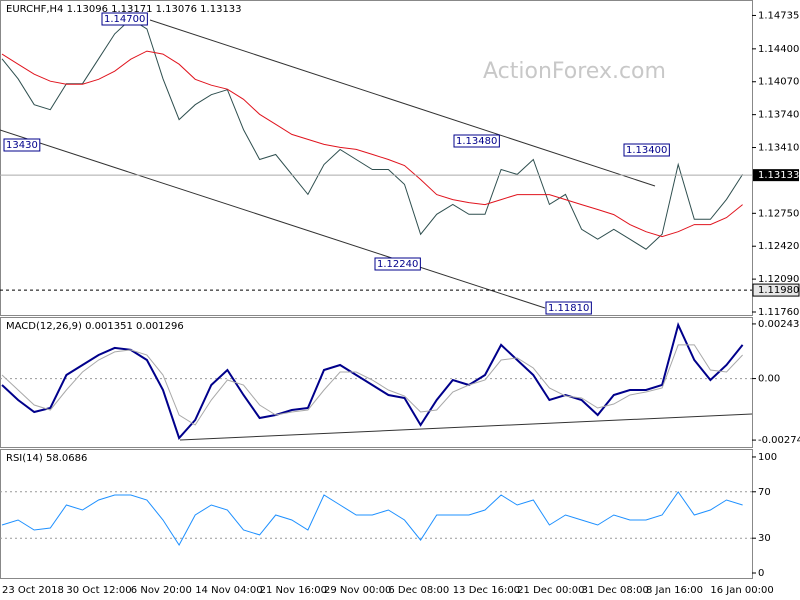 This screenshot has width=800, height=600. Describe the element at coordinates (574, 71) in the screenshot. I see `watermark: ActionForex.com` at that location.